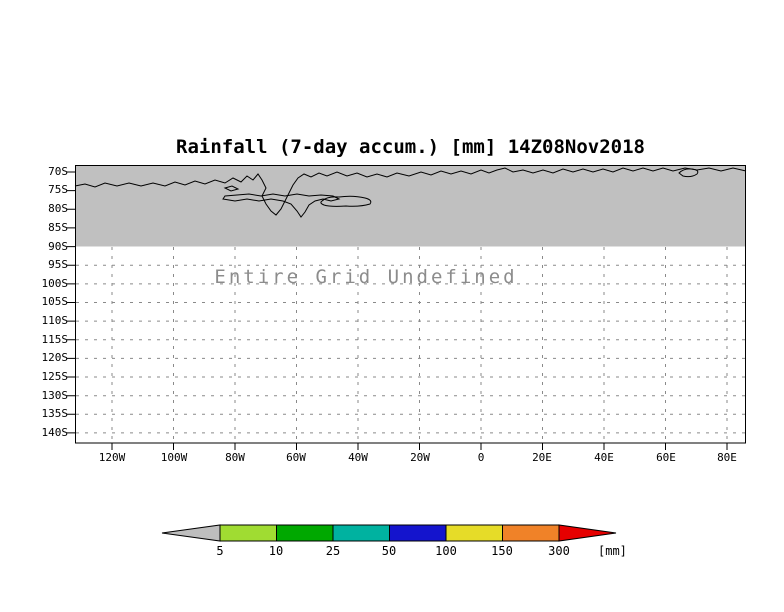  I want to click on y-tick-label: 80S, so click(58, 208).